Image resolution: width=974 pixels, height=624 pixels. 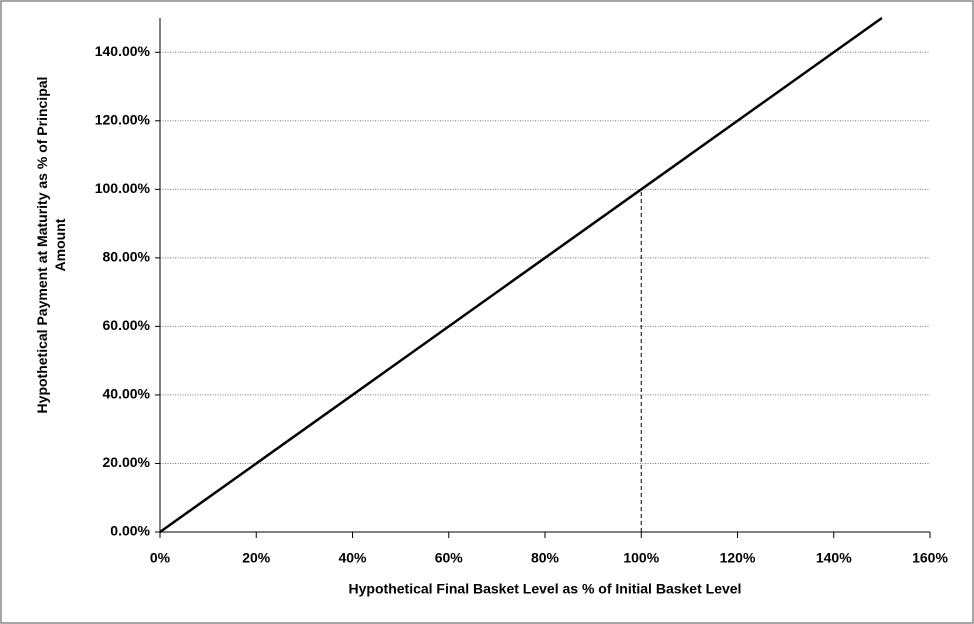 What do you see at coordinates (352, 558) in the screenshot?
I see `x-tick-label: 40%` at bounding box center [352, 558].